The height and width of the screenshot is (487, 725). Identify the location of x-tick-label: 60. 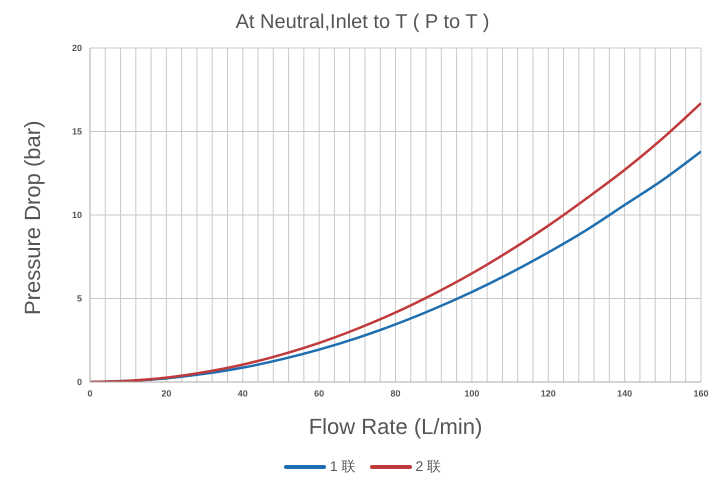
(319, 393).